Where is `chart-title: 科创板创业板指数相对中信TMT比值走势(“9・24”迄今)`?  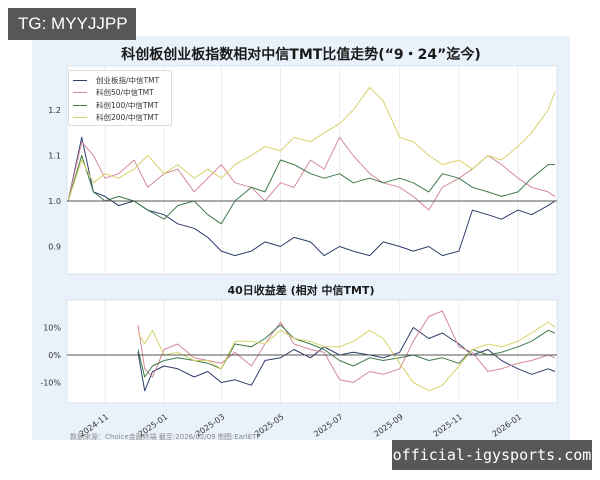 chart-title: 科创板创业板指数相对中信TMT比值走势(“9・24”迄今) is located at coordinates (301, 55).